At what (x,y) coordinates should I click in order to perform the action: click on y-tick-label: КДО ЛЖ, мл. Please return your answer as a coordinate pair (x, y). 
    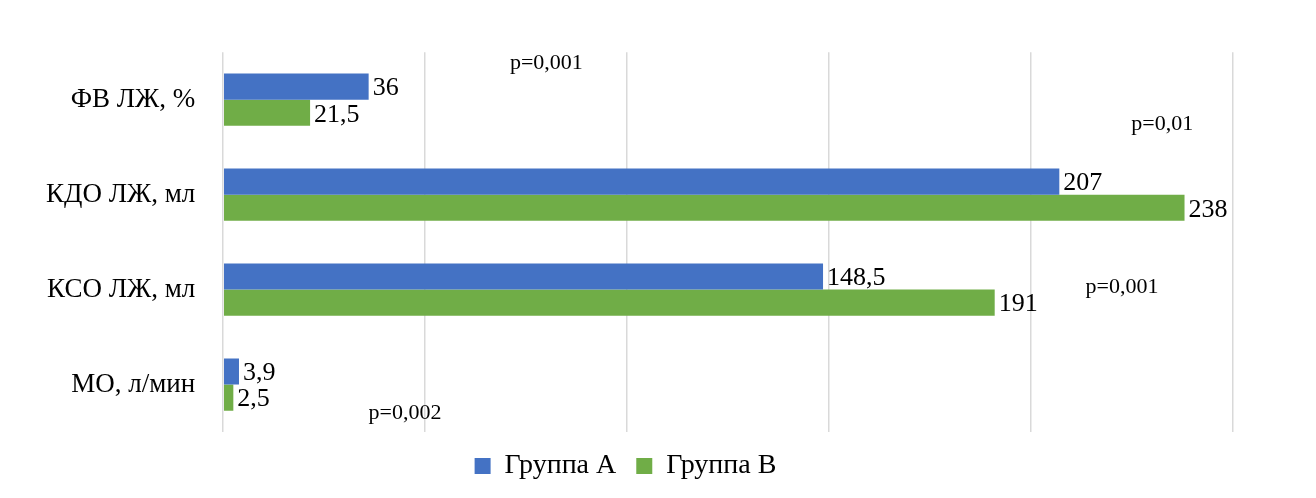
    Looking at the image, I should click on (120, 192).